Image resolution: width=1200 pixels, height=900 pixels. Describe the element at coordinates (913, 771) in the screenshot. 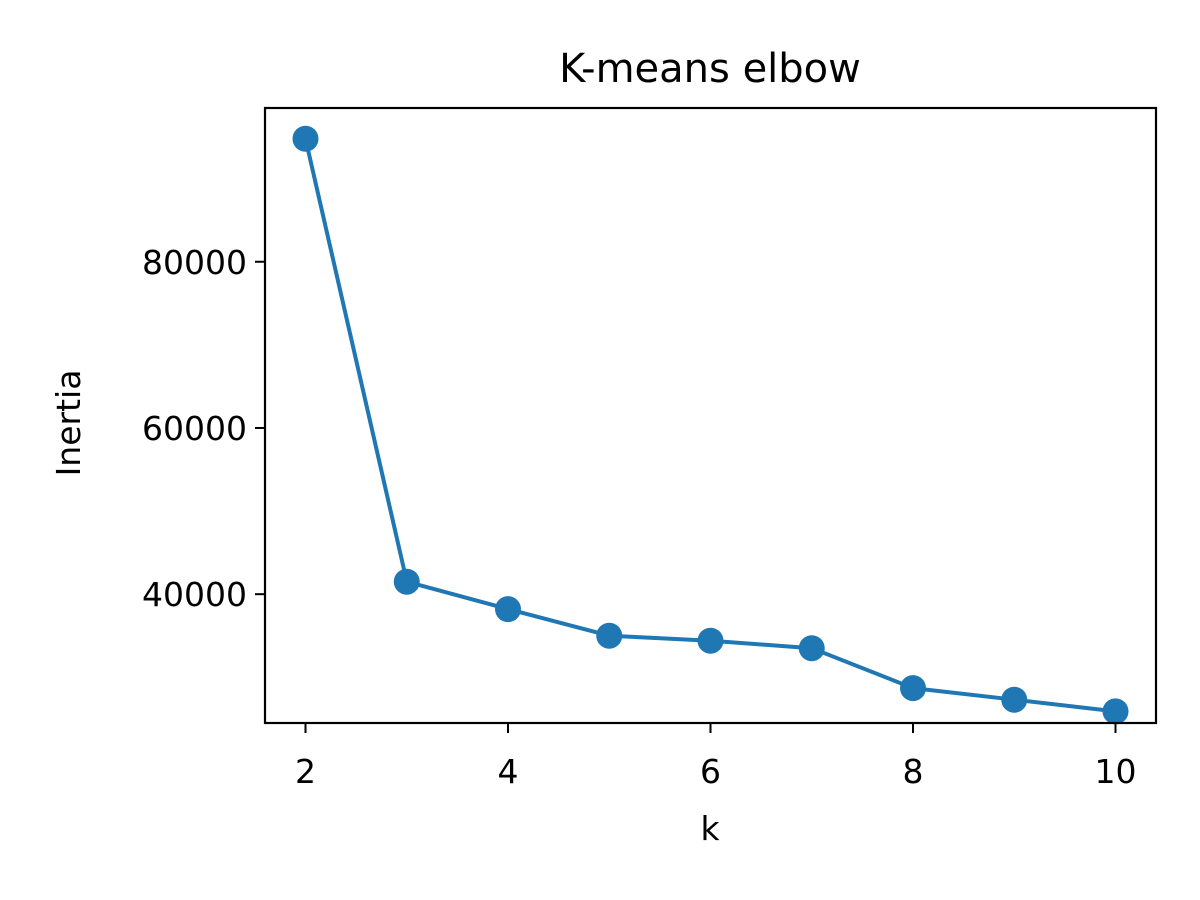

I see `x-tick-label: 8` at that location.